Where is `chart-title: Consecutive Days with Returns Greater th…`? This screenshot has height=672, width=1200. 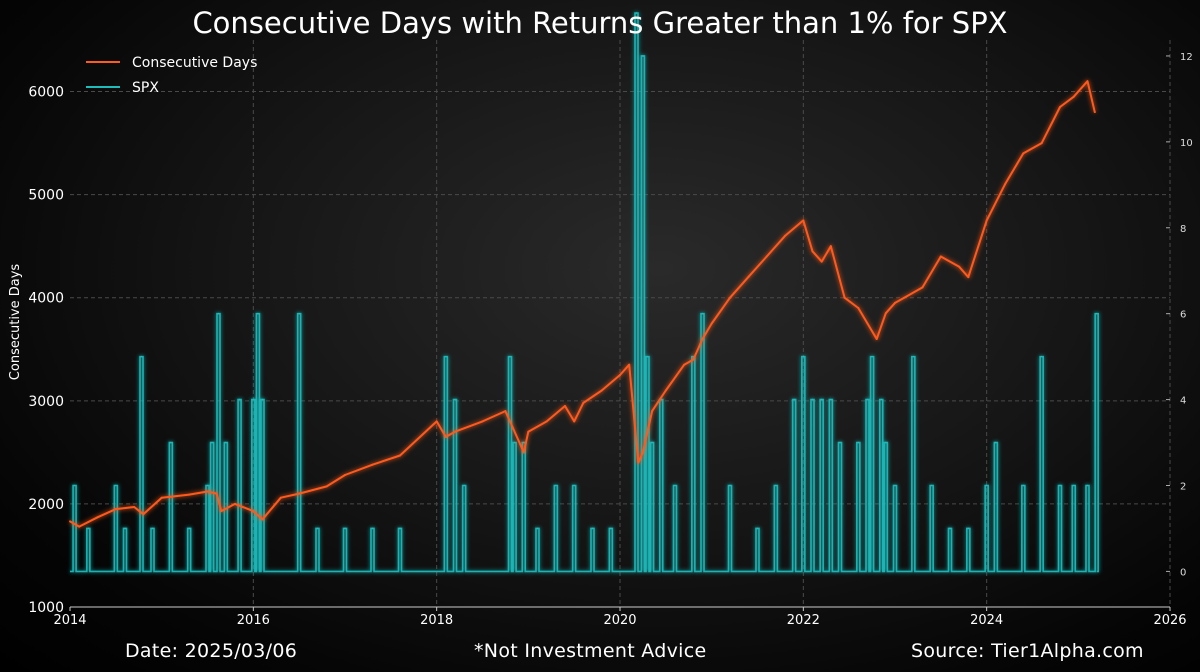
chart-title: Consecutive Days with Returns Greater th… is located at coordinates (599, 23).